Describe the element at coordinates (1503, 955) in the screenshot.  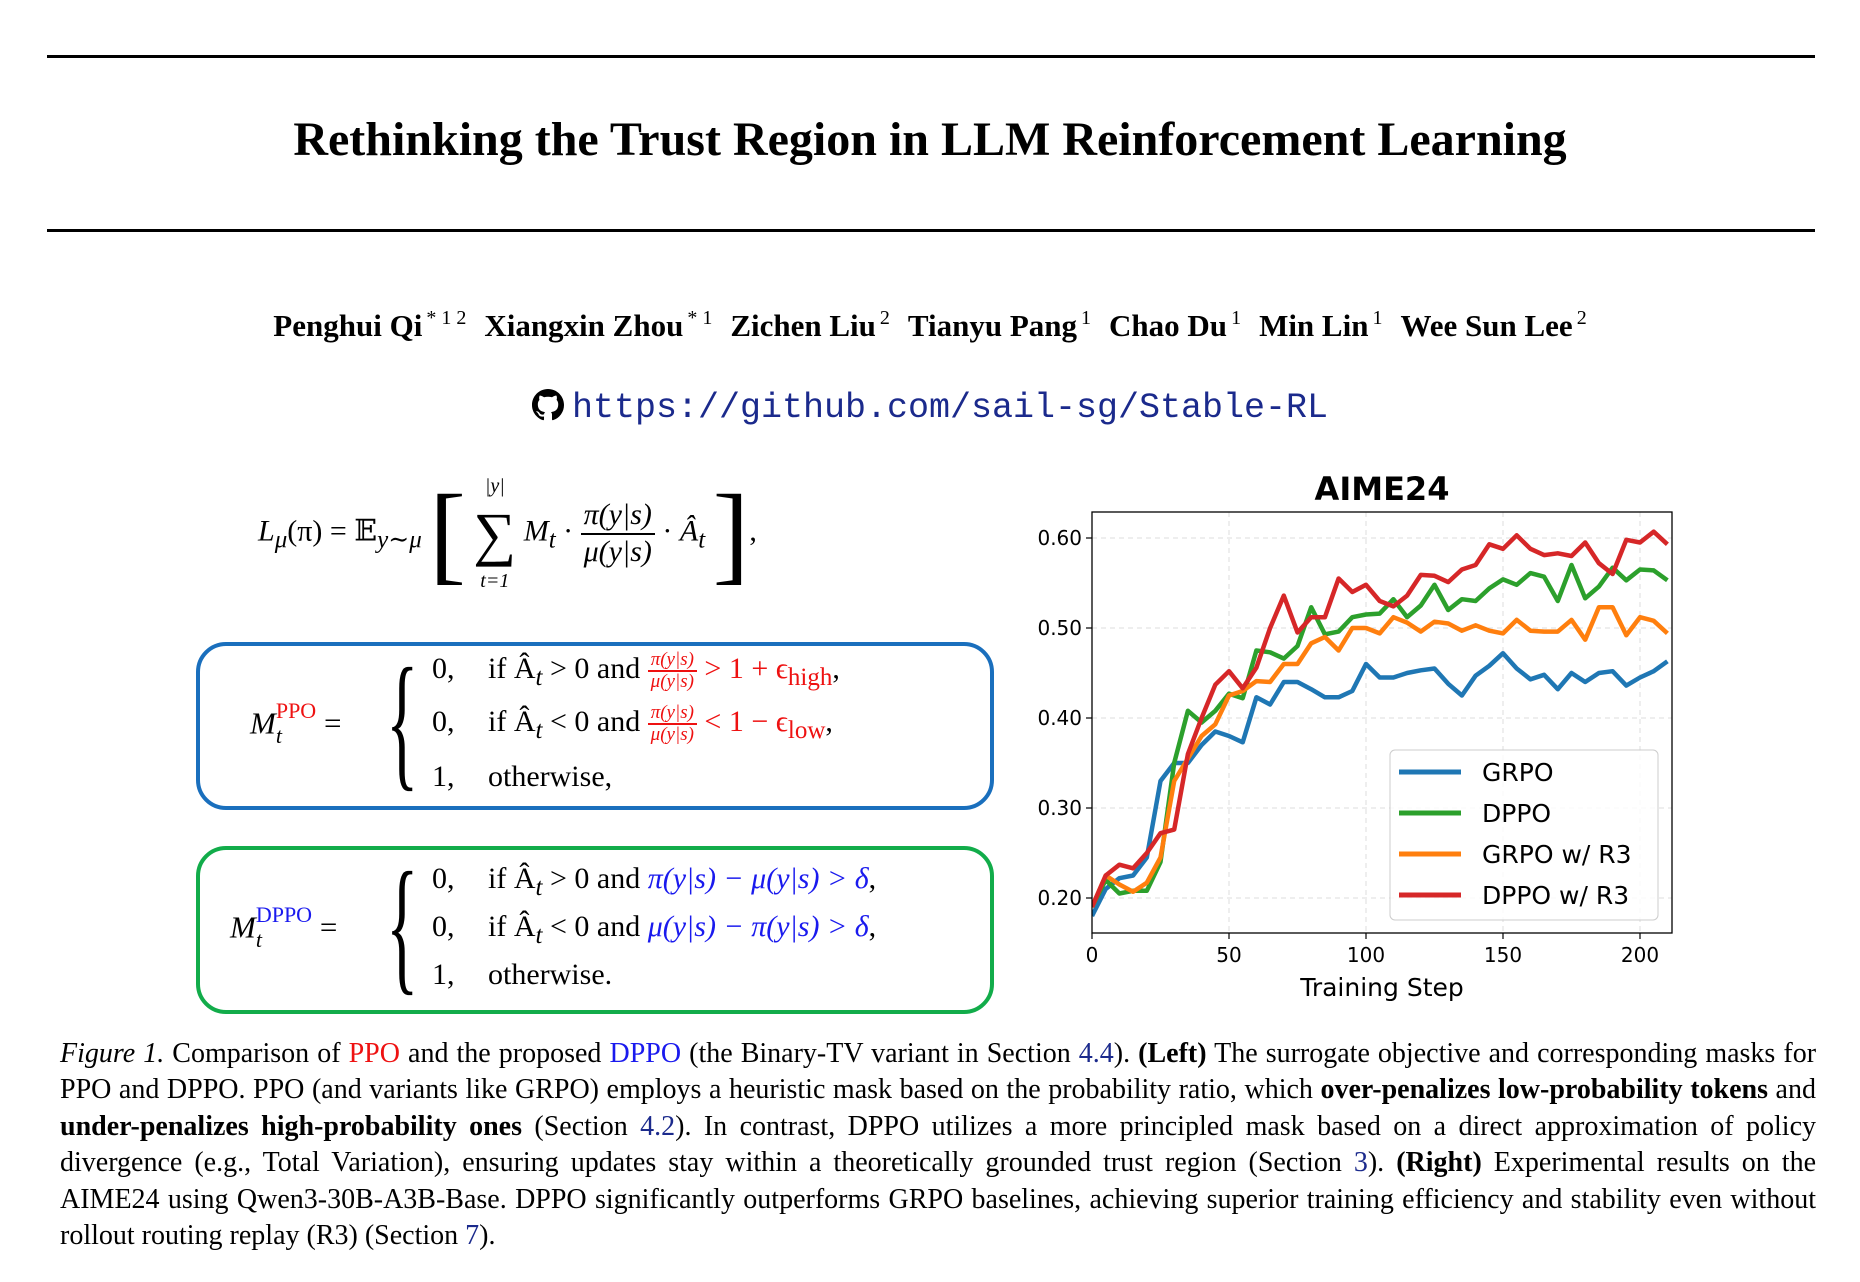
I see `x-tick-label: 150` at that location.